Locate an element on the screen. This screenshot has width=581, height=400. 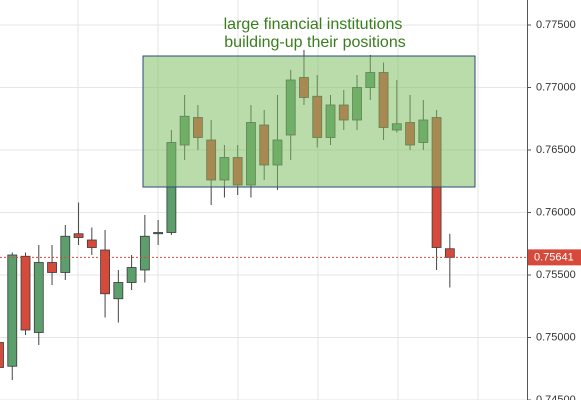
y-tick-label: 0.76000 is located at coordinates (556, 212).